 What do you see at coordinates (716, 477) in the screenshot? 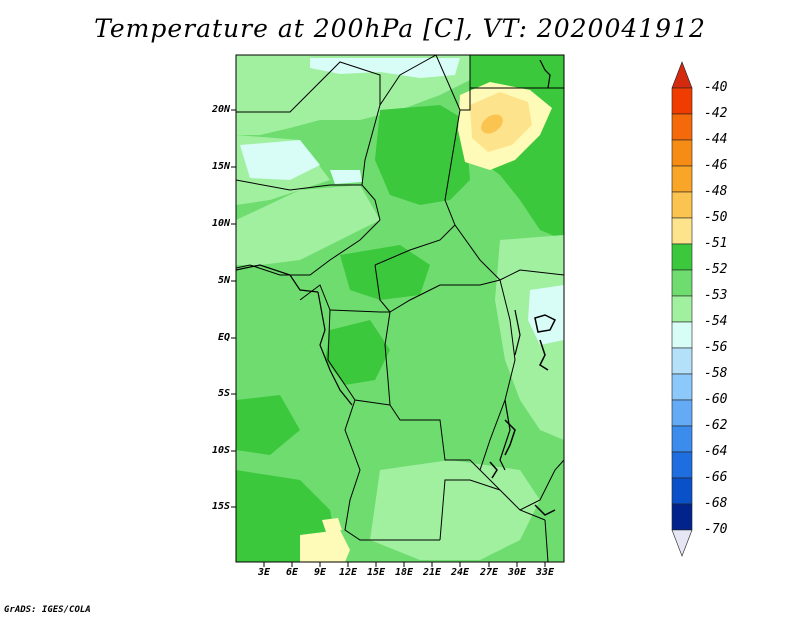
I see `colorbar-label: -66` at bounding box center [716, 477].